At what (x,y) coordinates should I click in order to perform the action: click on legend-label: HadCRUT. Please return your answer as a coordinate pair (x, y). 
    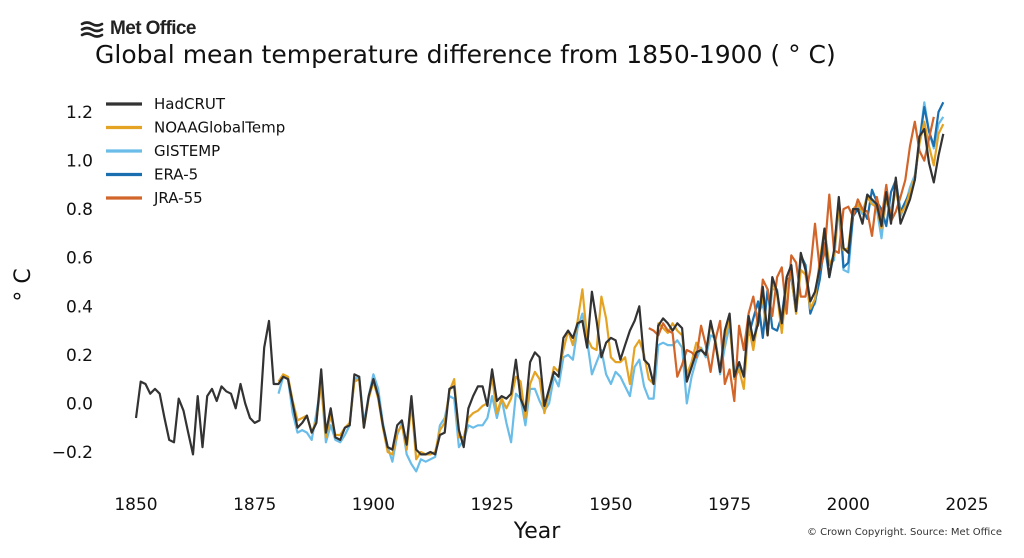
    Looking at the image, I should click on (190, 104).